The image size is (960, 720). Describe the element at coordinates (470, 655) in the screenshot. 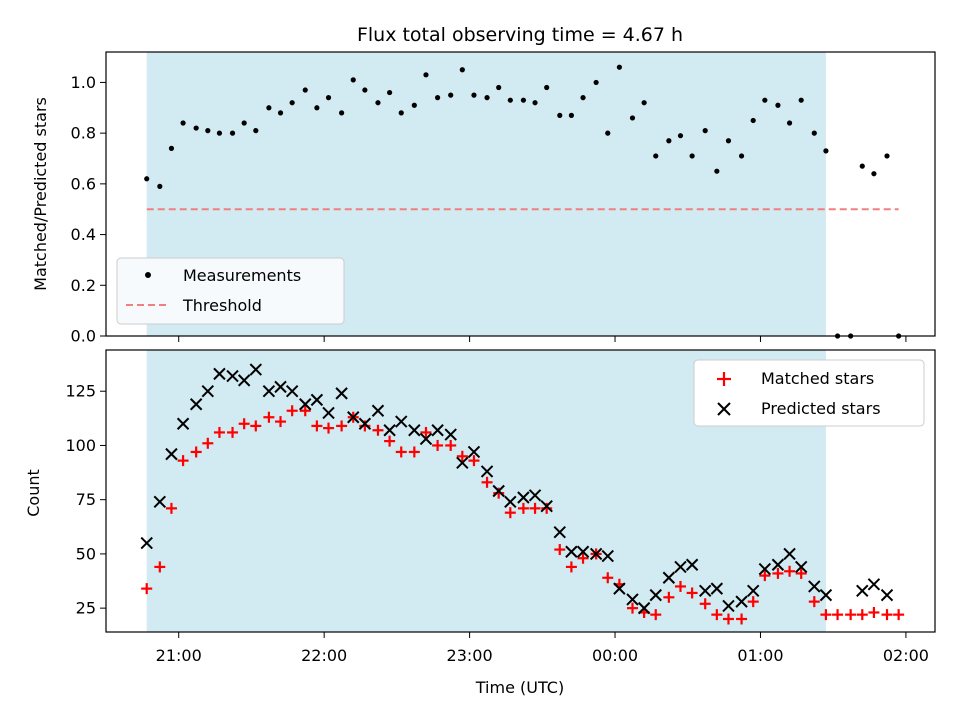

I see `x-tick-label: 23:00` at that location.